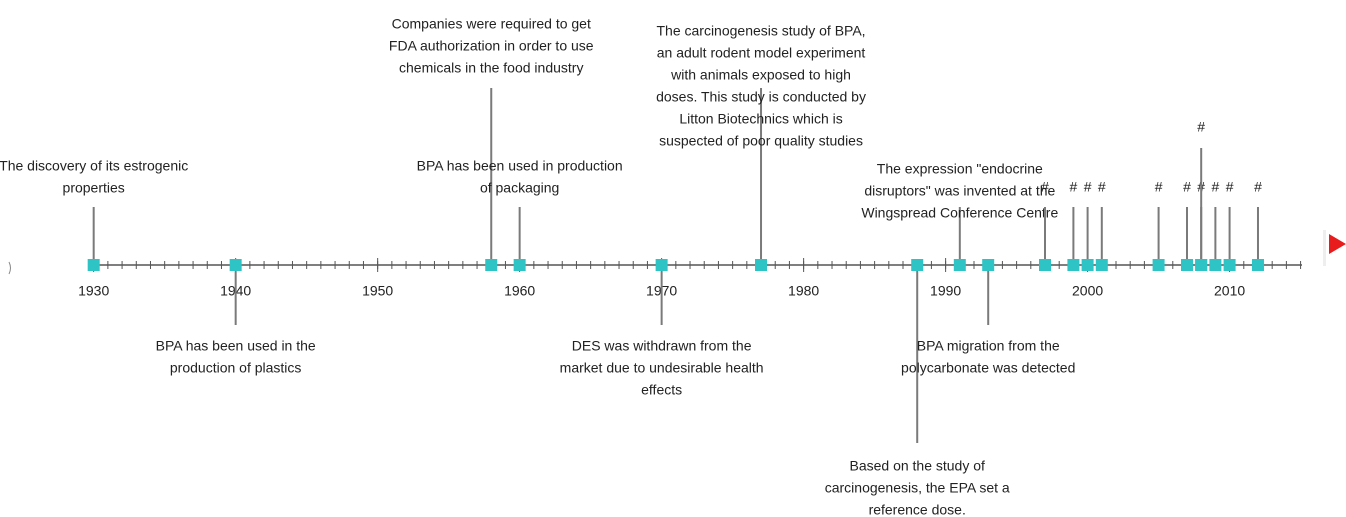 The height and width of the screenshot is (517, 1346). I want to click on event-label: market due to undesirable health, so click(662, 368).